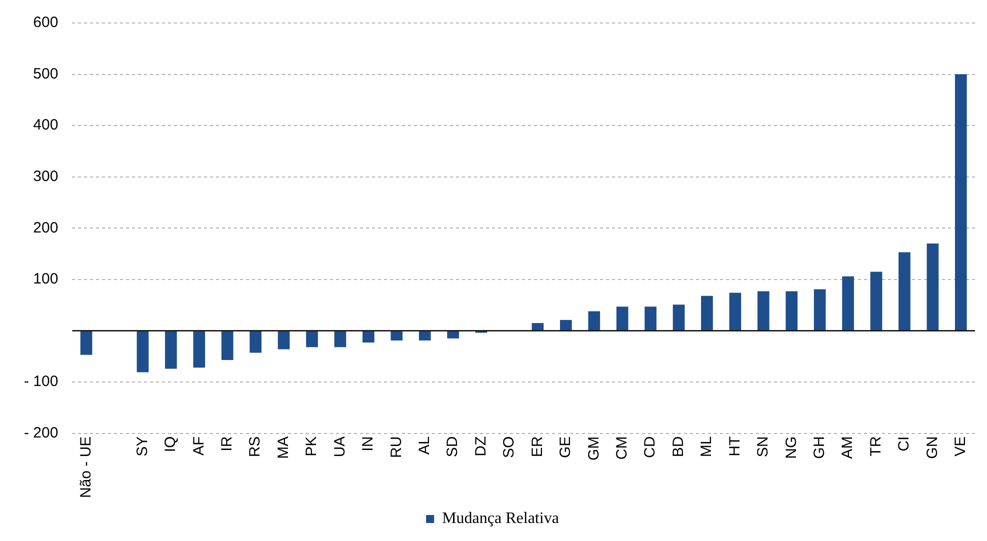 The width and height of the screenshot is (987, 541). I want to click on x-tick-label: CI, so click(904, 444).